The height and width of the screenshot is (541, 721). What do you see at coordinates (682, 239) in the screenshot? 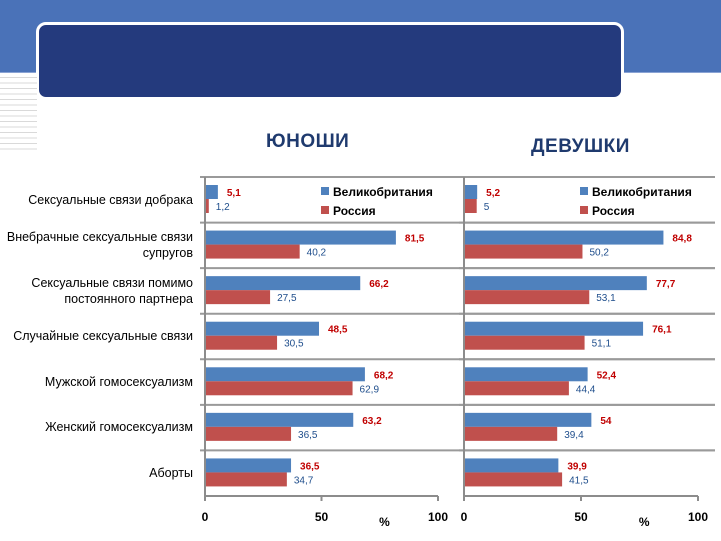
I see `data-label: 84,8` at bounding box center [682, 239].